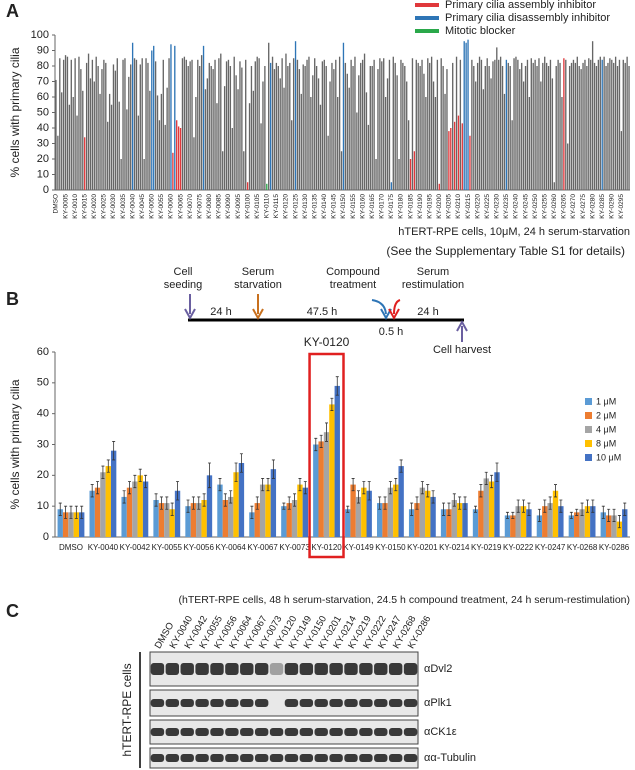 The image size is (635, 770). What do you see at coordinates (516, 206) in the screenshot?
I see `x-tick-label: KY-0240` at bounding box center [516, 206].